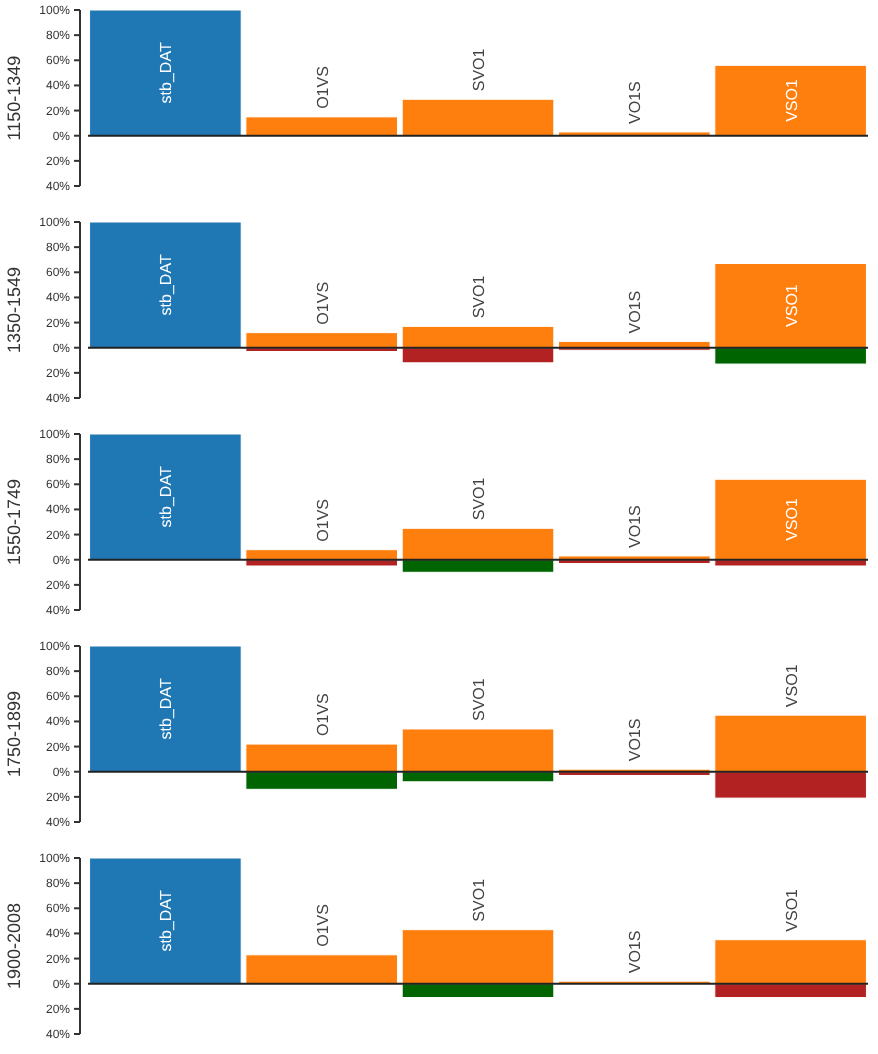  I want to click on y-axis-title: 1350-1549, so click(14, 310).